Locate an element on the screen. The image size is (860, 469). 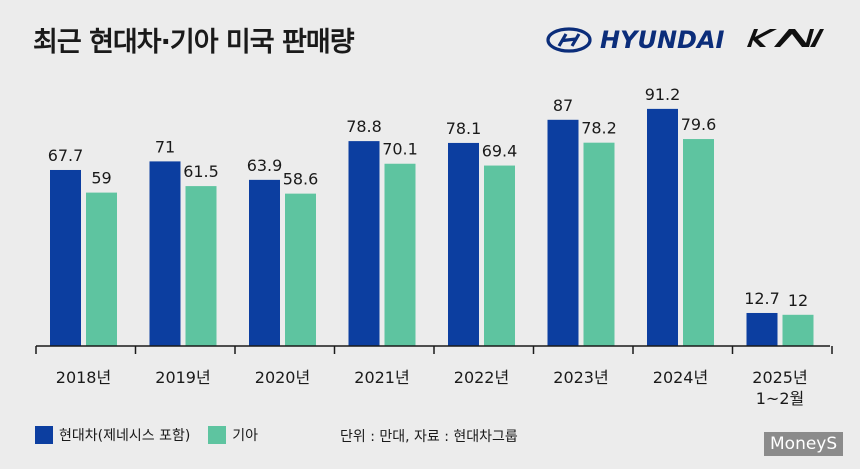
legend-item-hyundai: 현대차(제네시스 포함) is located at coordinates (112, 435).